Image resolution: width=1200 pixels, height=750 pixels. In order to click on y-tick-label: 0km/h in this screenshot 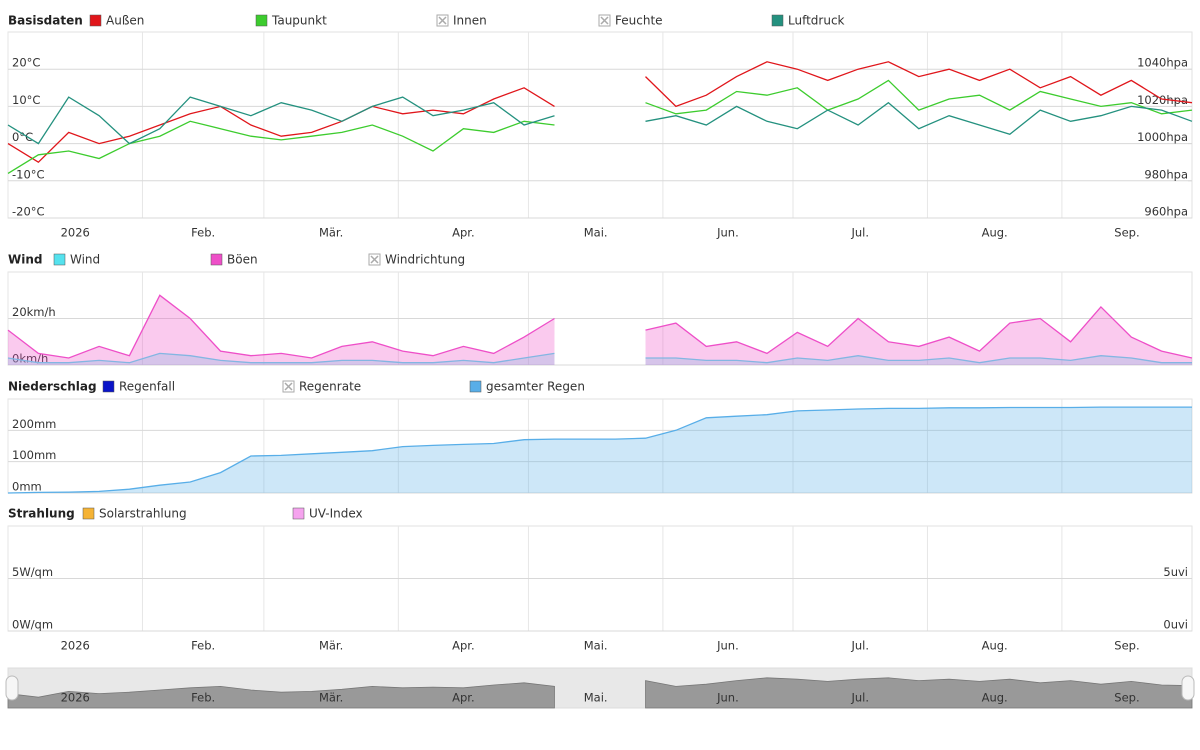, I will do `click(30, 359)`.